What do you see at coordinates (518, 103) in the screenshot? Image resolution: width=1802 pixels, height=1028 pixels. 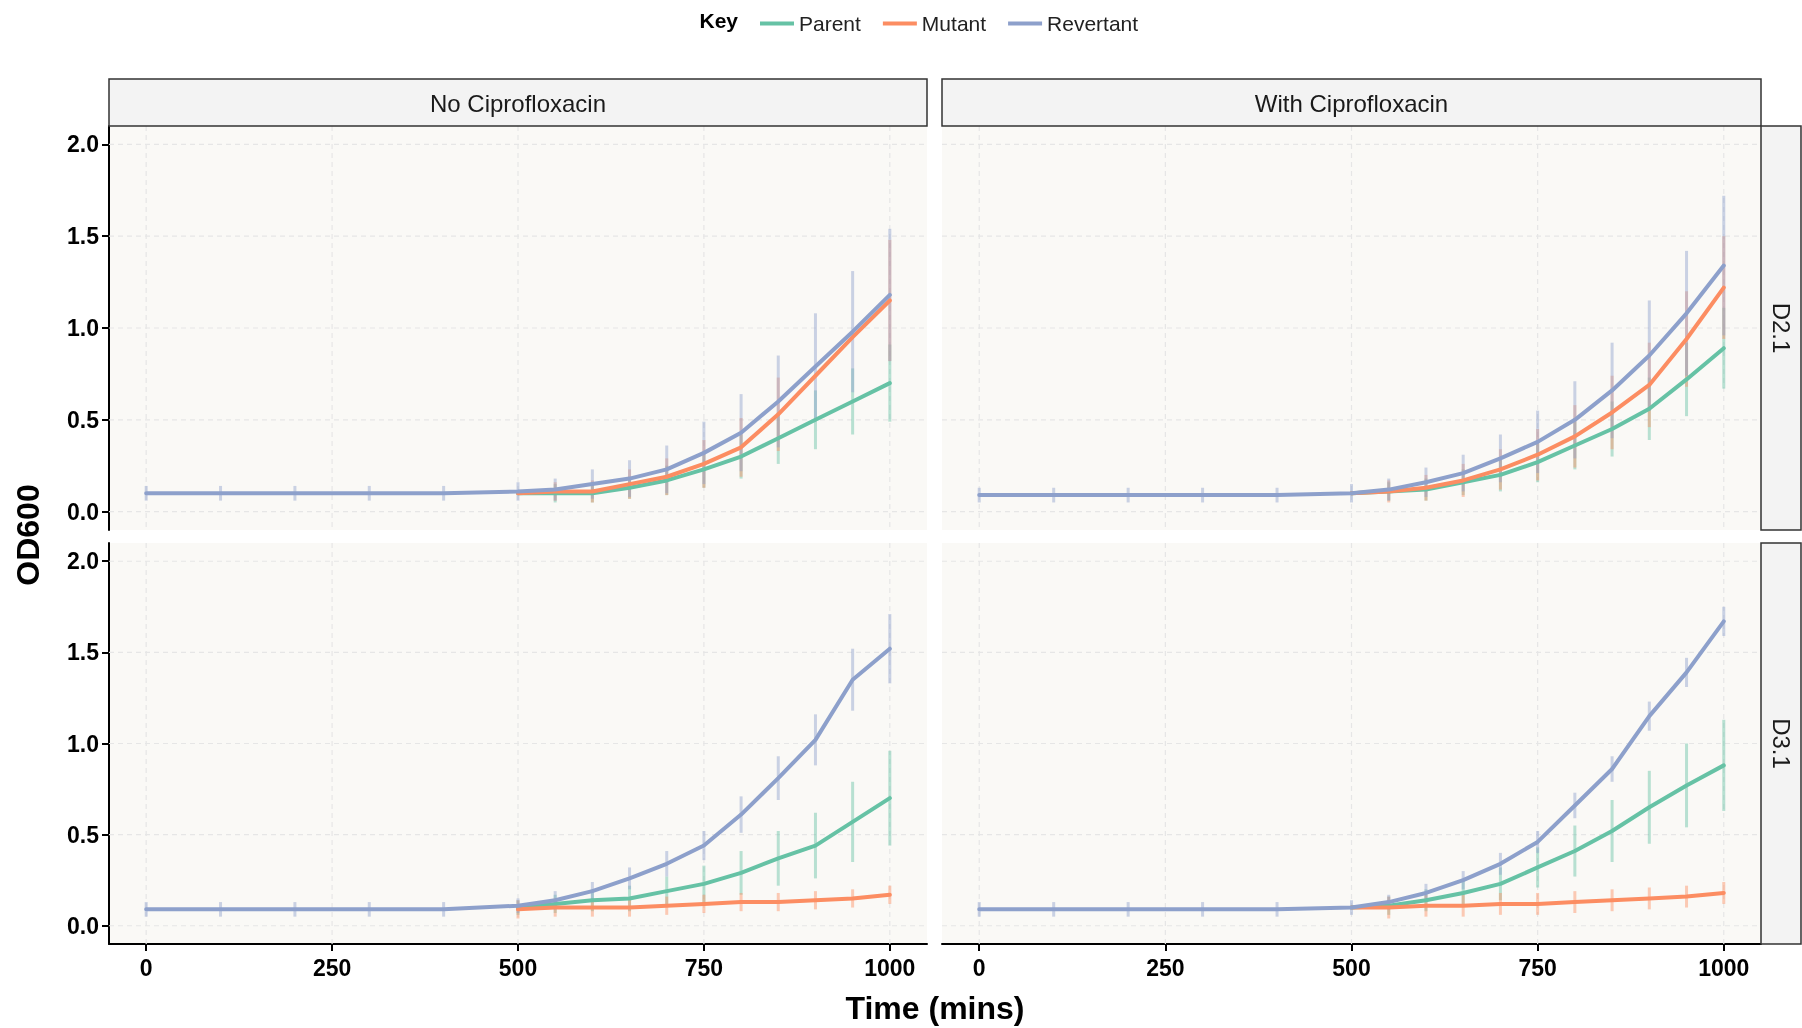 I see `chart-title: No Ciprofloxacin` at bounding box center [518, 103].